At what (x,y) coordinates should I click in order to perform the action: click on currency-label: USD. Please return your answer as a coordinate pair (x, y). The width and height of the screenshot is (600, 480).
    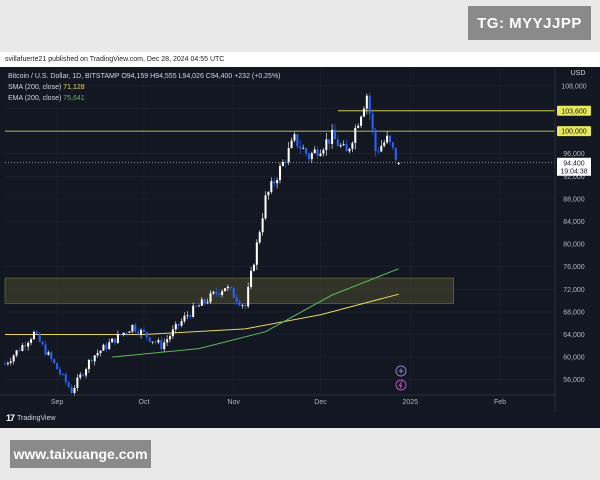
    Looking at the image, I should click on (578, 73).